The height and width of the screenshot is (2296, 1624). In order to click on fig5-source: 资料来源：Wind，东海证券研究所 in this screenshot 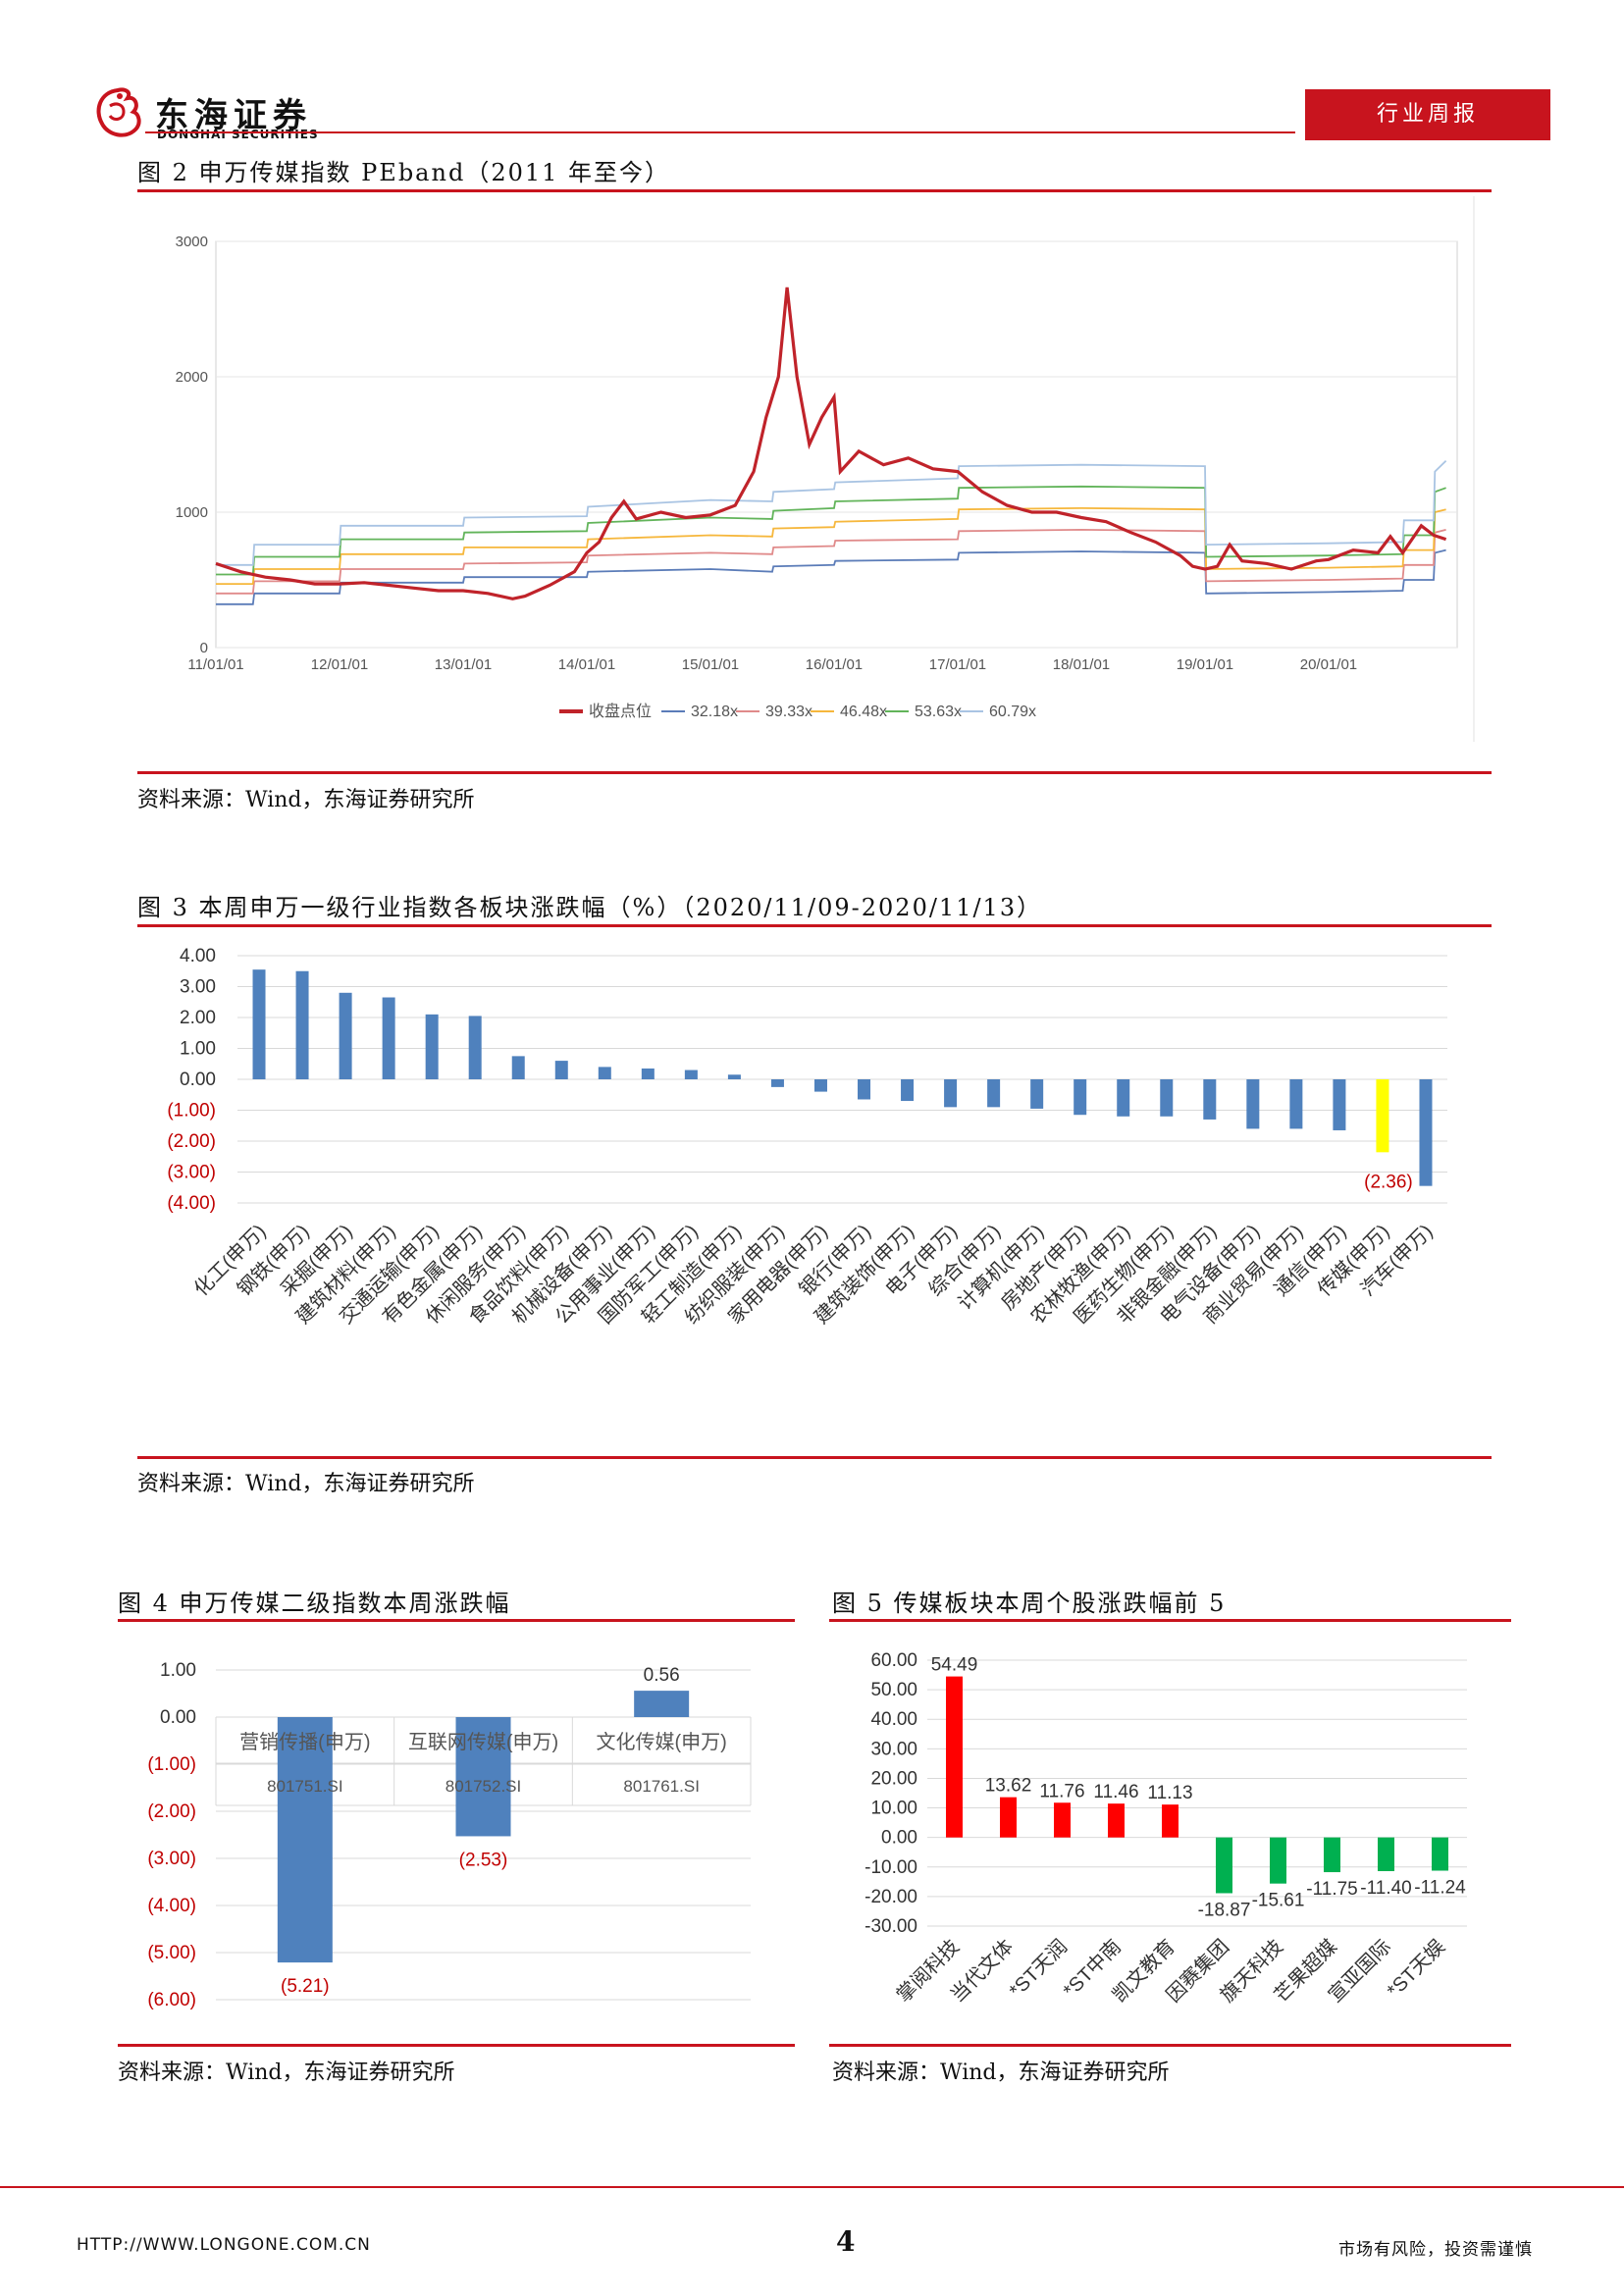, I will do `click(1001, 2073)`.